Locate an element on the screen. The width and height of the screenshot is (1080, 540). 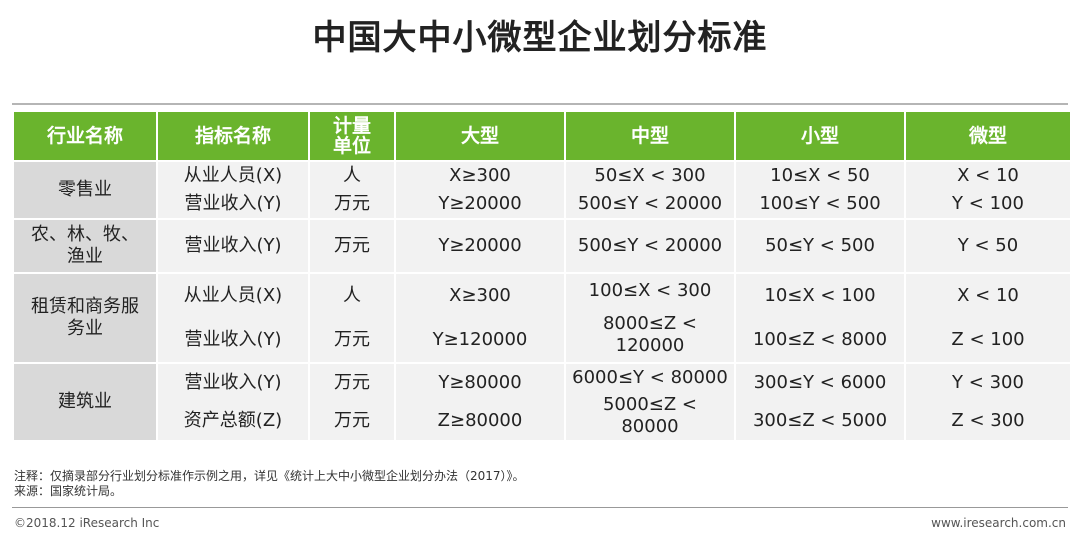
industry-retail: 零售业 is located at coordinates (85, 190).